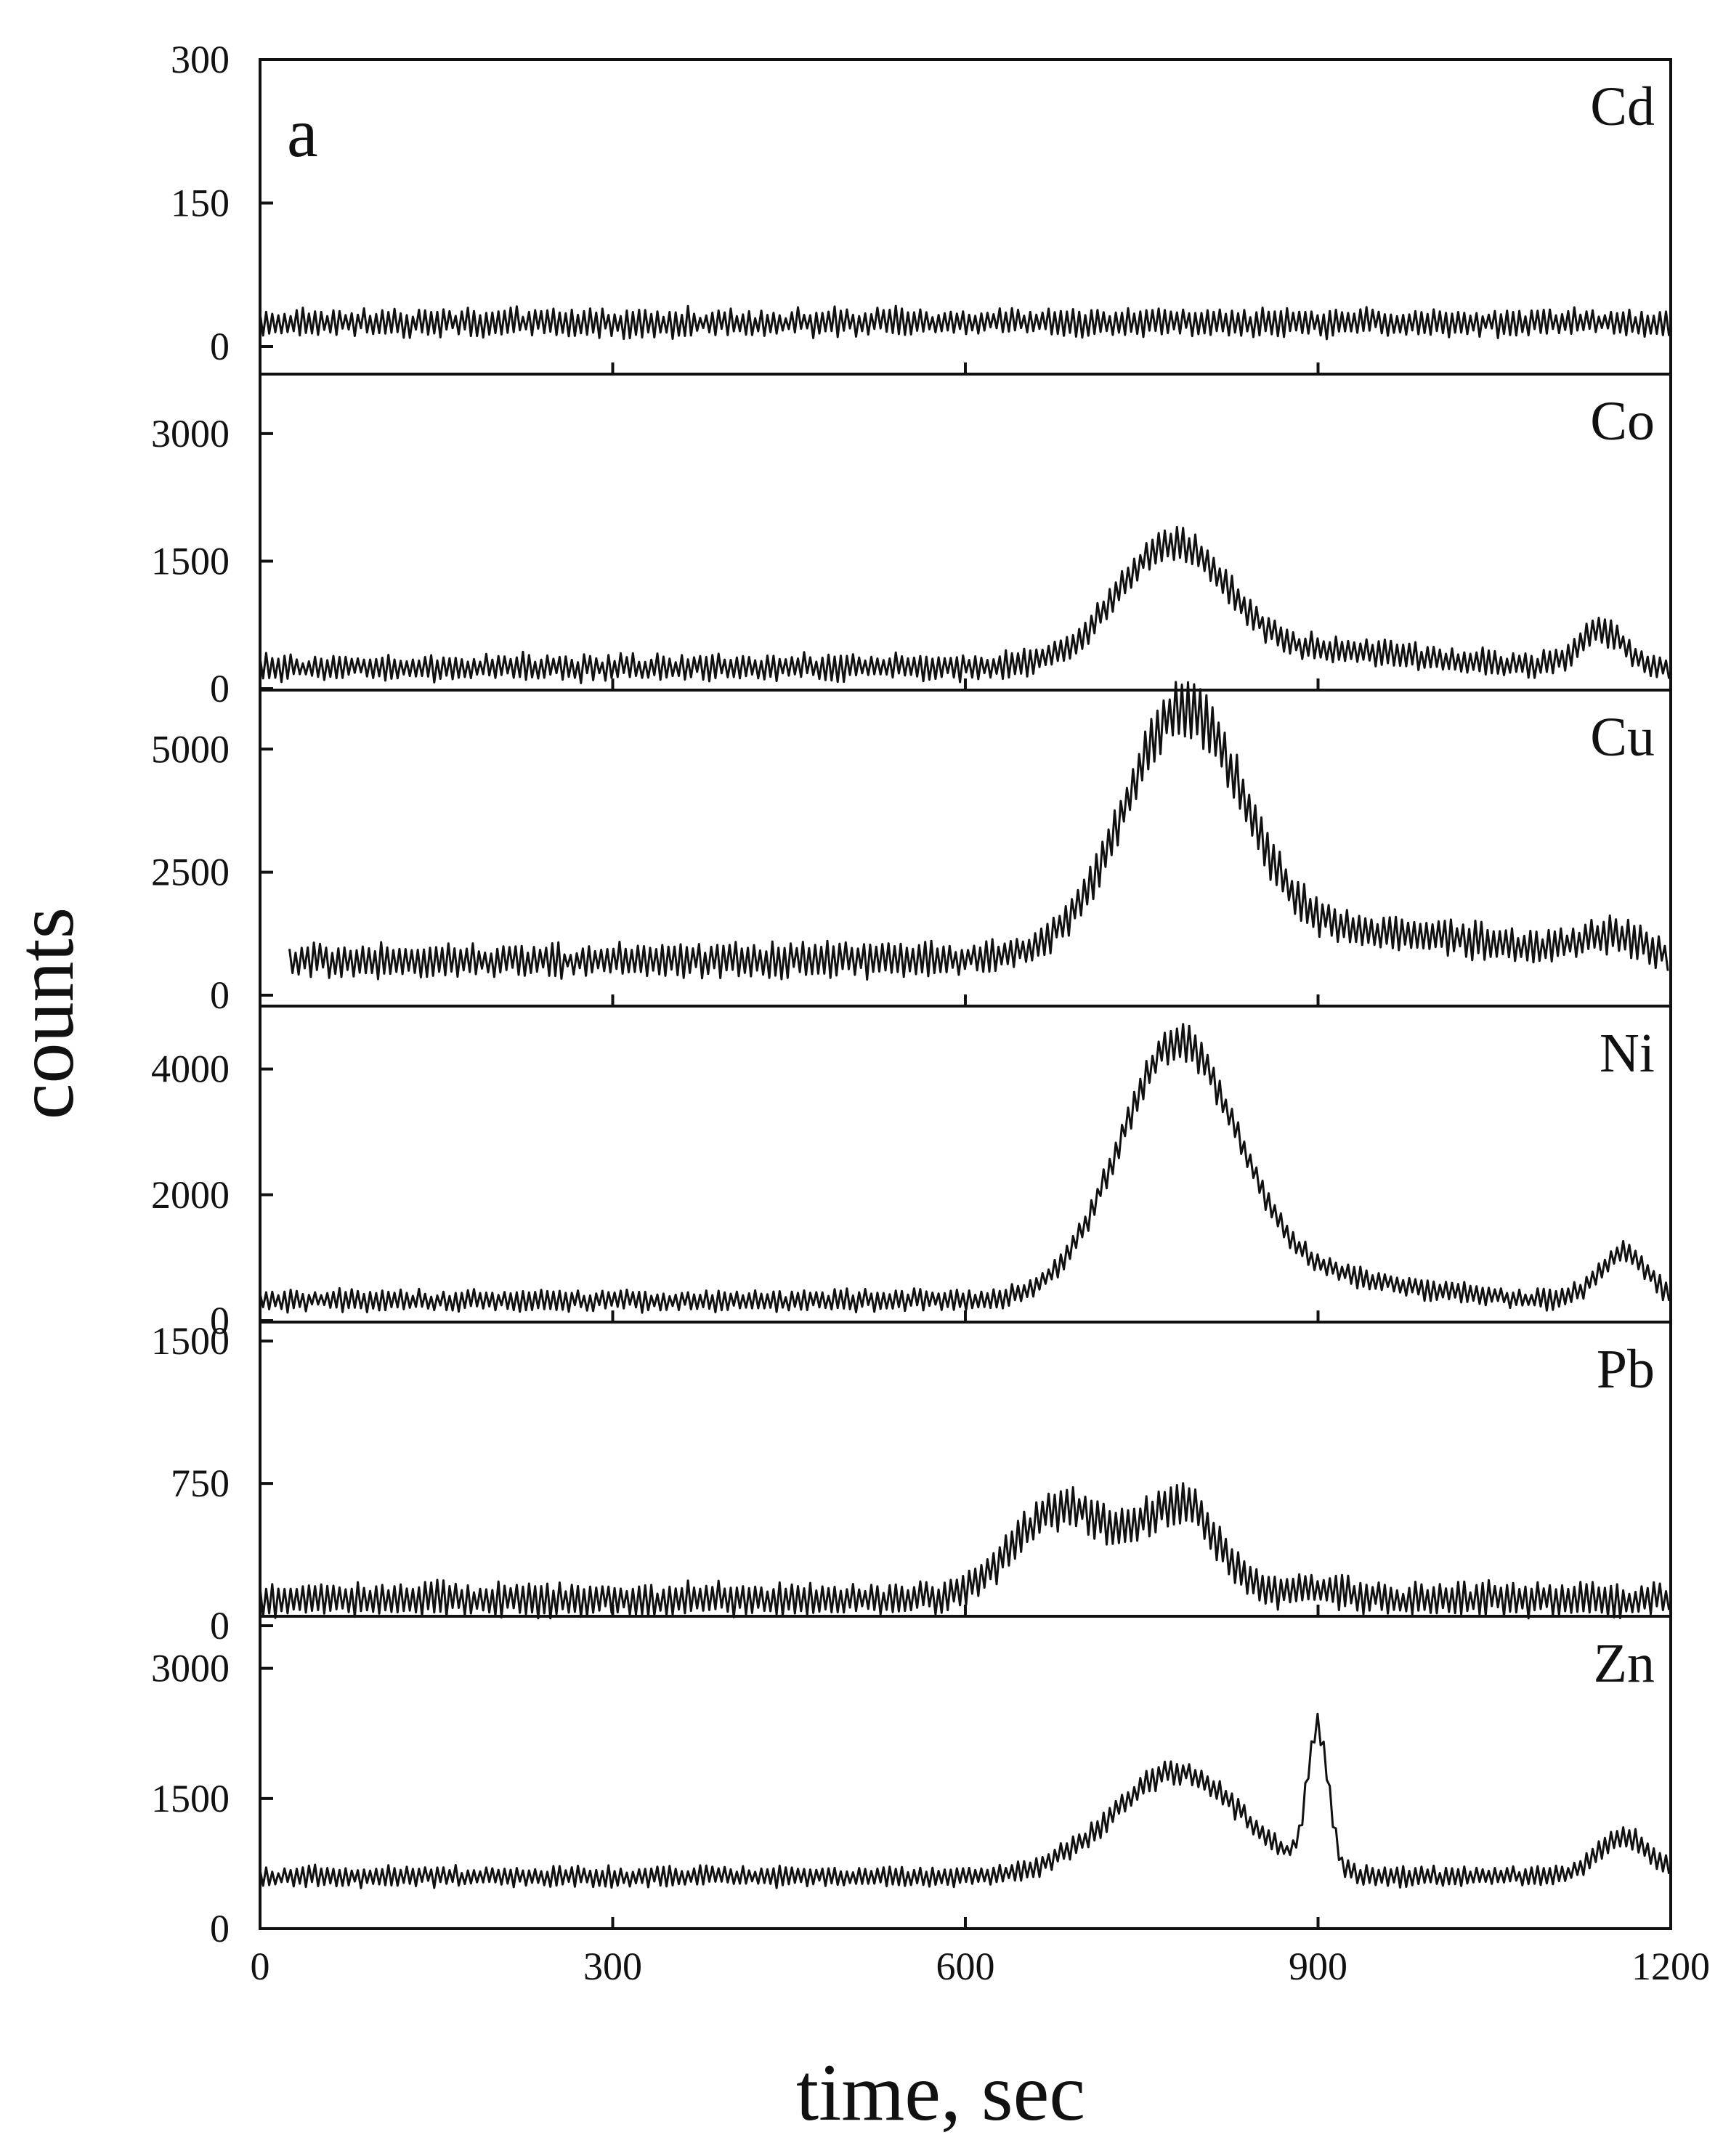 The width and height of the screenshot is (1731, 2156). Describe the element at coordinates (965, 1168) in the screenshot. I see `series-line-ni` at that location.